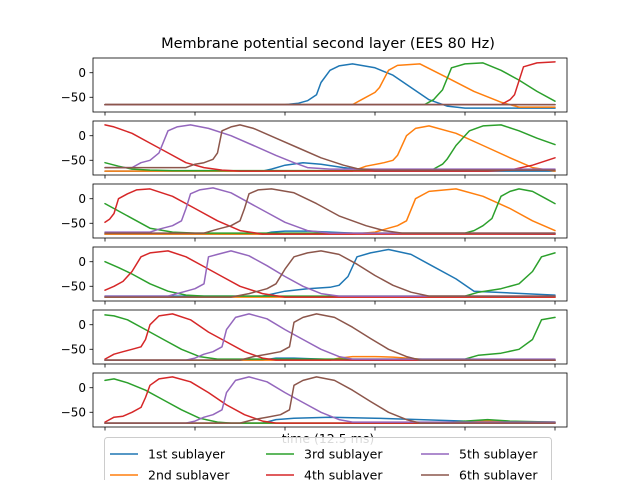 The height and width of the screenshot is (480, 640). I want to click on legend-item: 3rd sublayer, so click(324, 454).